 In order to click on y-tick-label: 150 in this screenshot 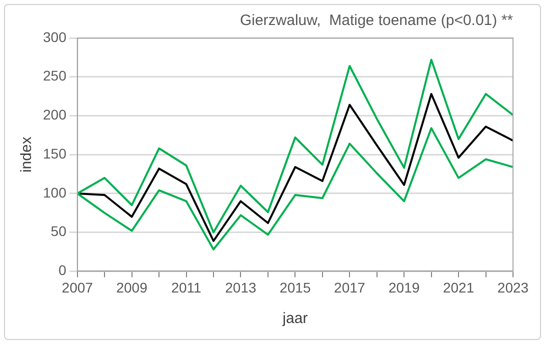, I will do `click(55, 153)`.